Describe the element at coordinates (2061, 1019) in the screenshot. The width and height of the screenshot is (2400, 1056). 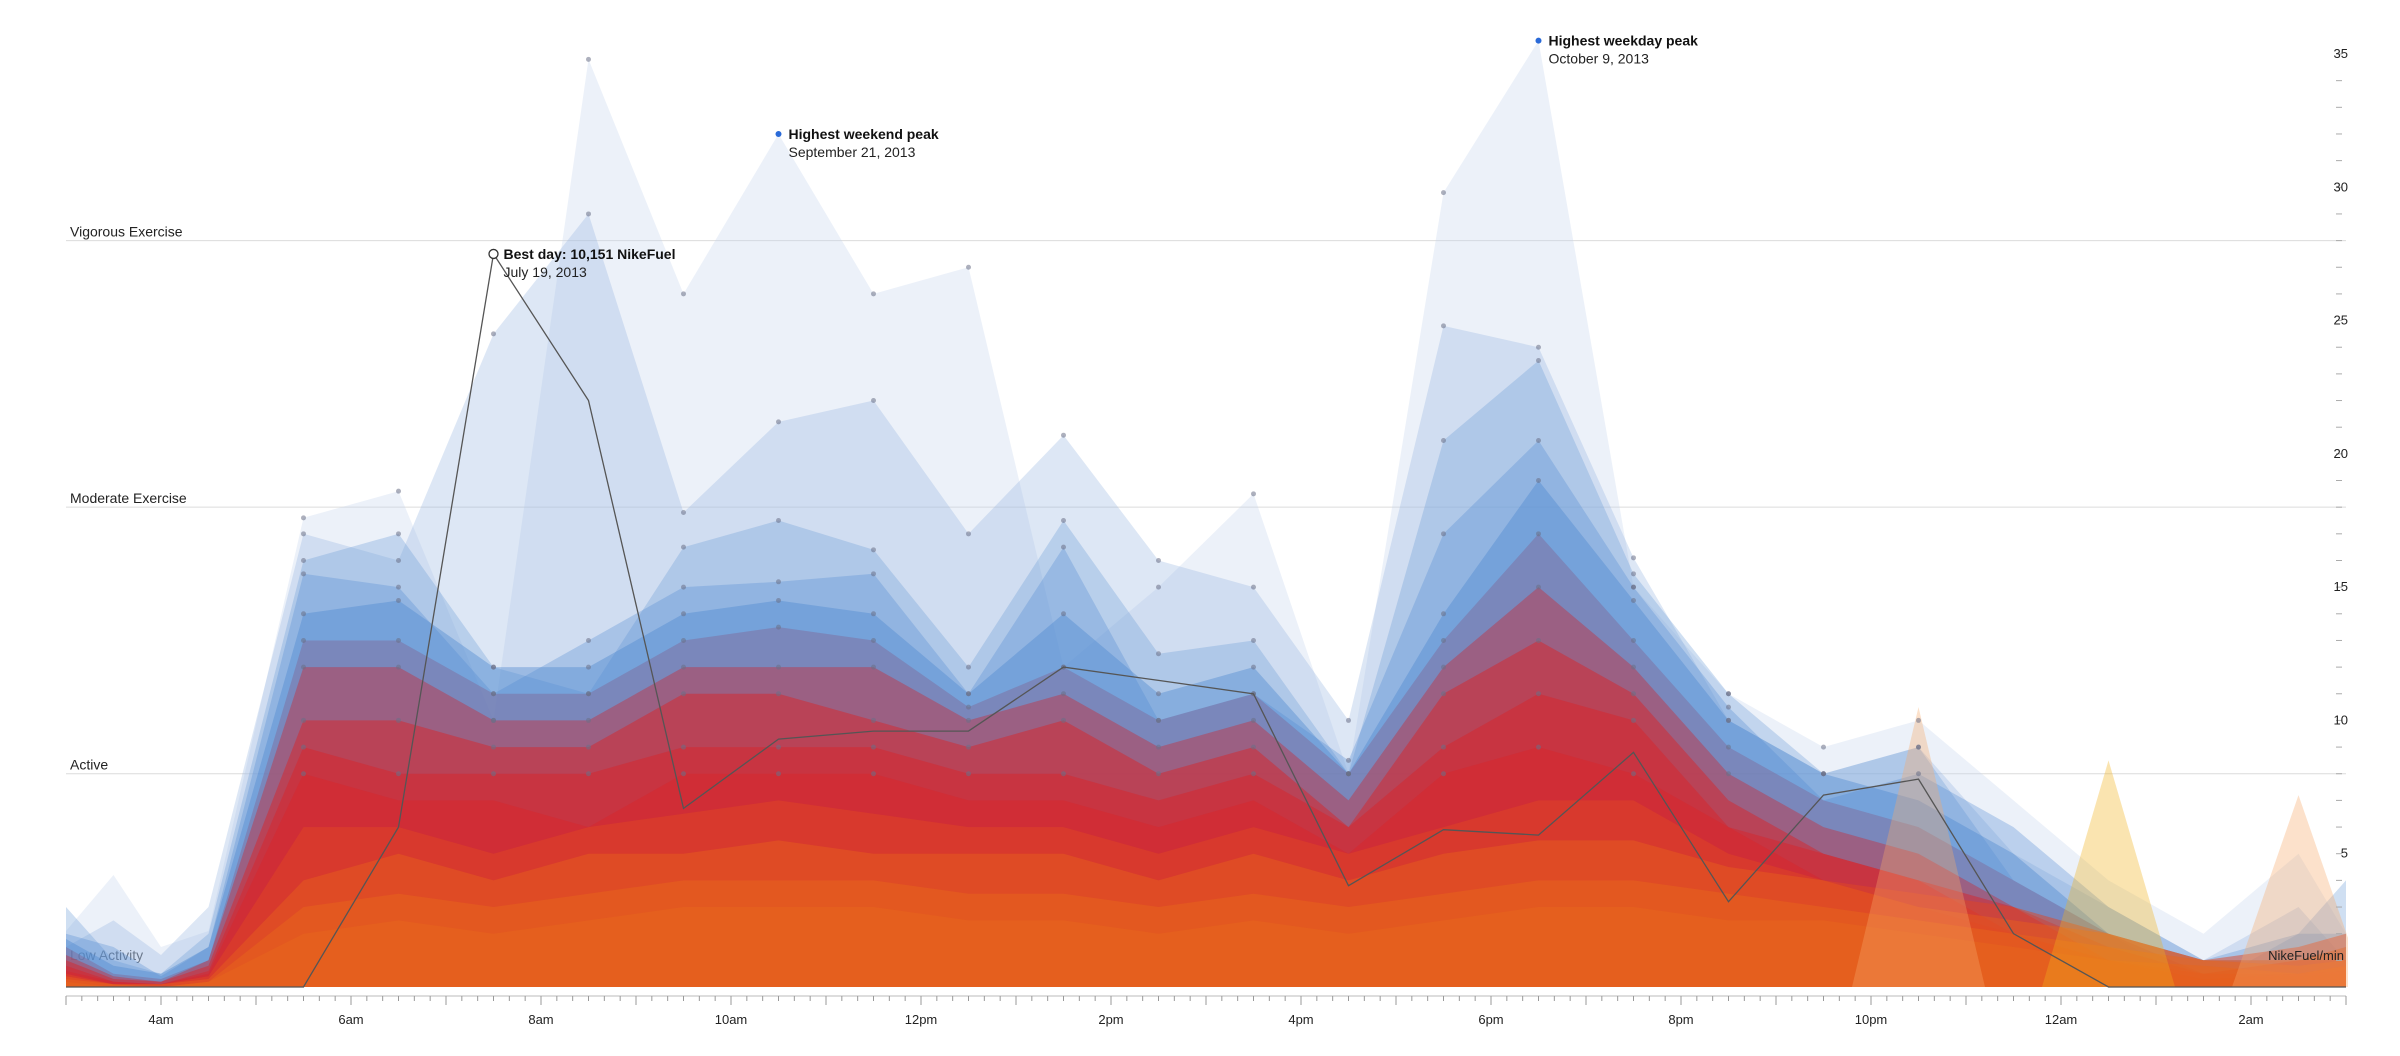
I see `x-tick-label: 12am` at that location.